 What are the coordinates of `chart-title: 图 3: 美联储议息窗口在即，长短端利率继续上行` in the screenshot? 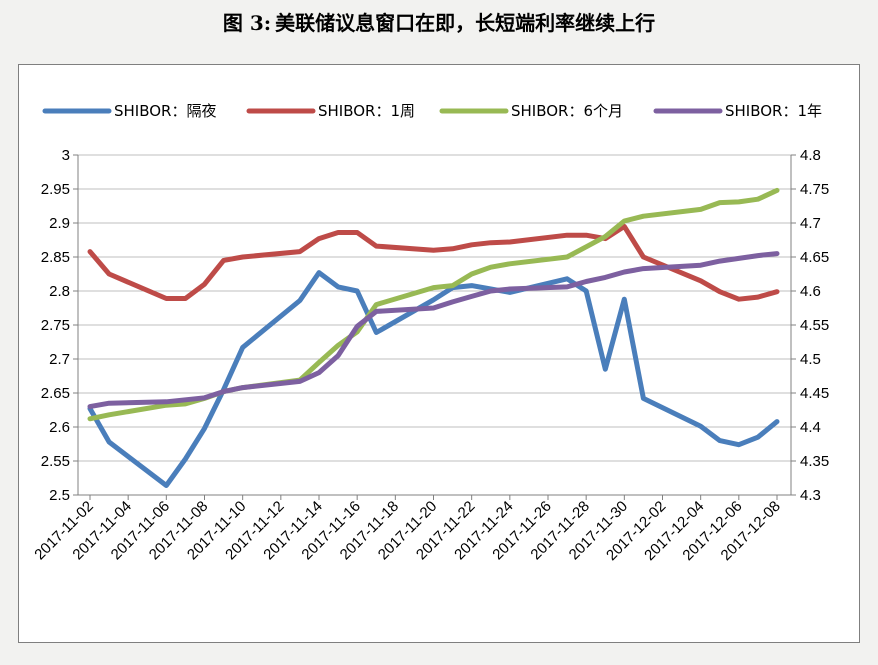 It's located at (439, 23).